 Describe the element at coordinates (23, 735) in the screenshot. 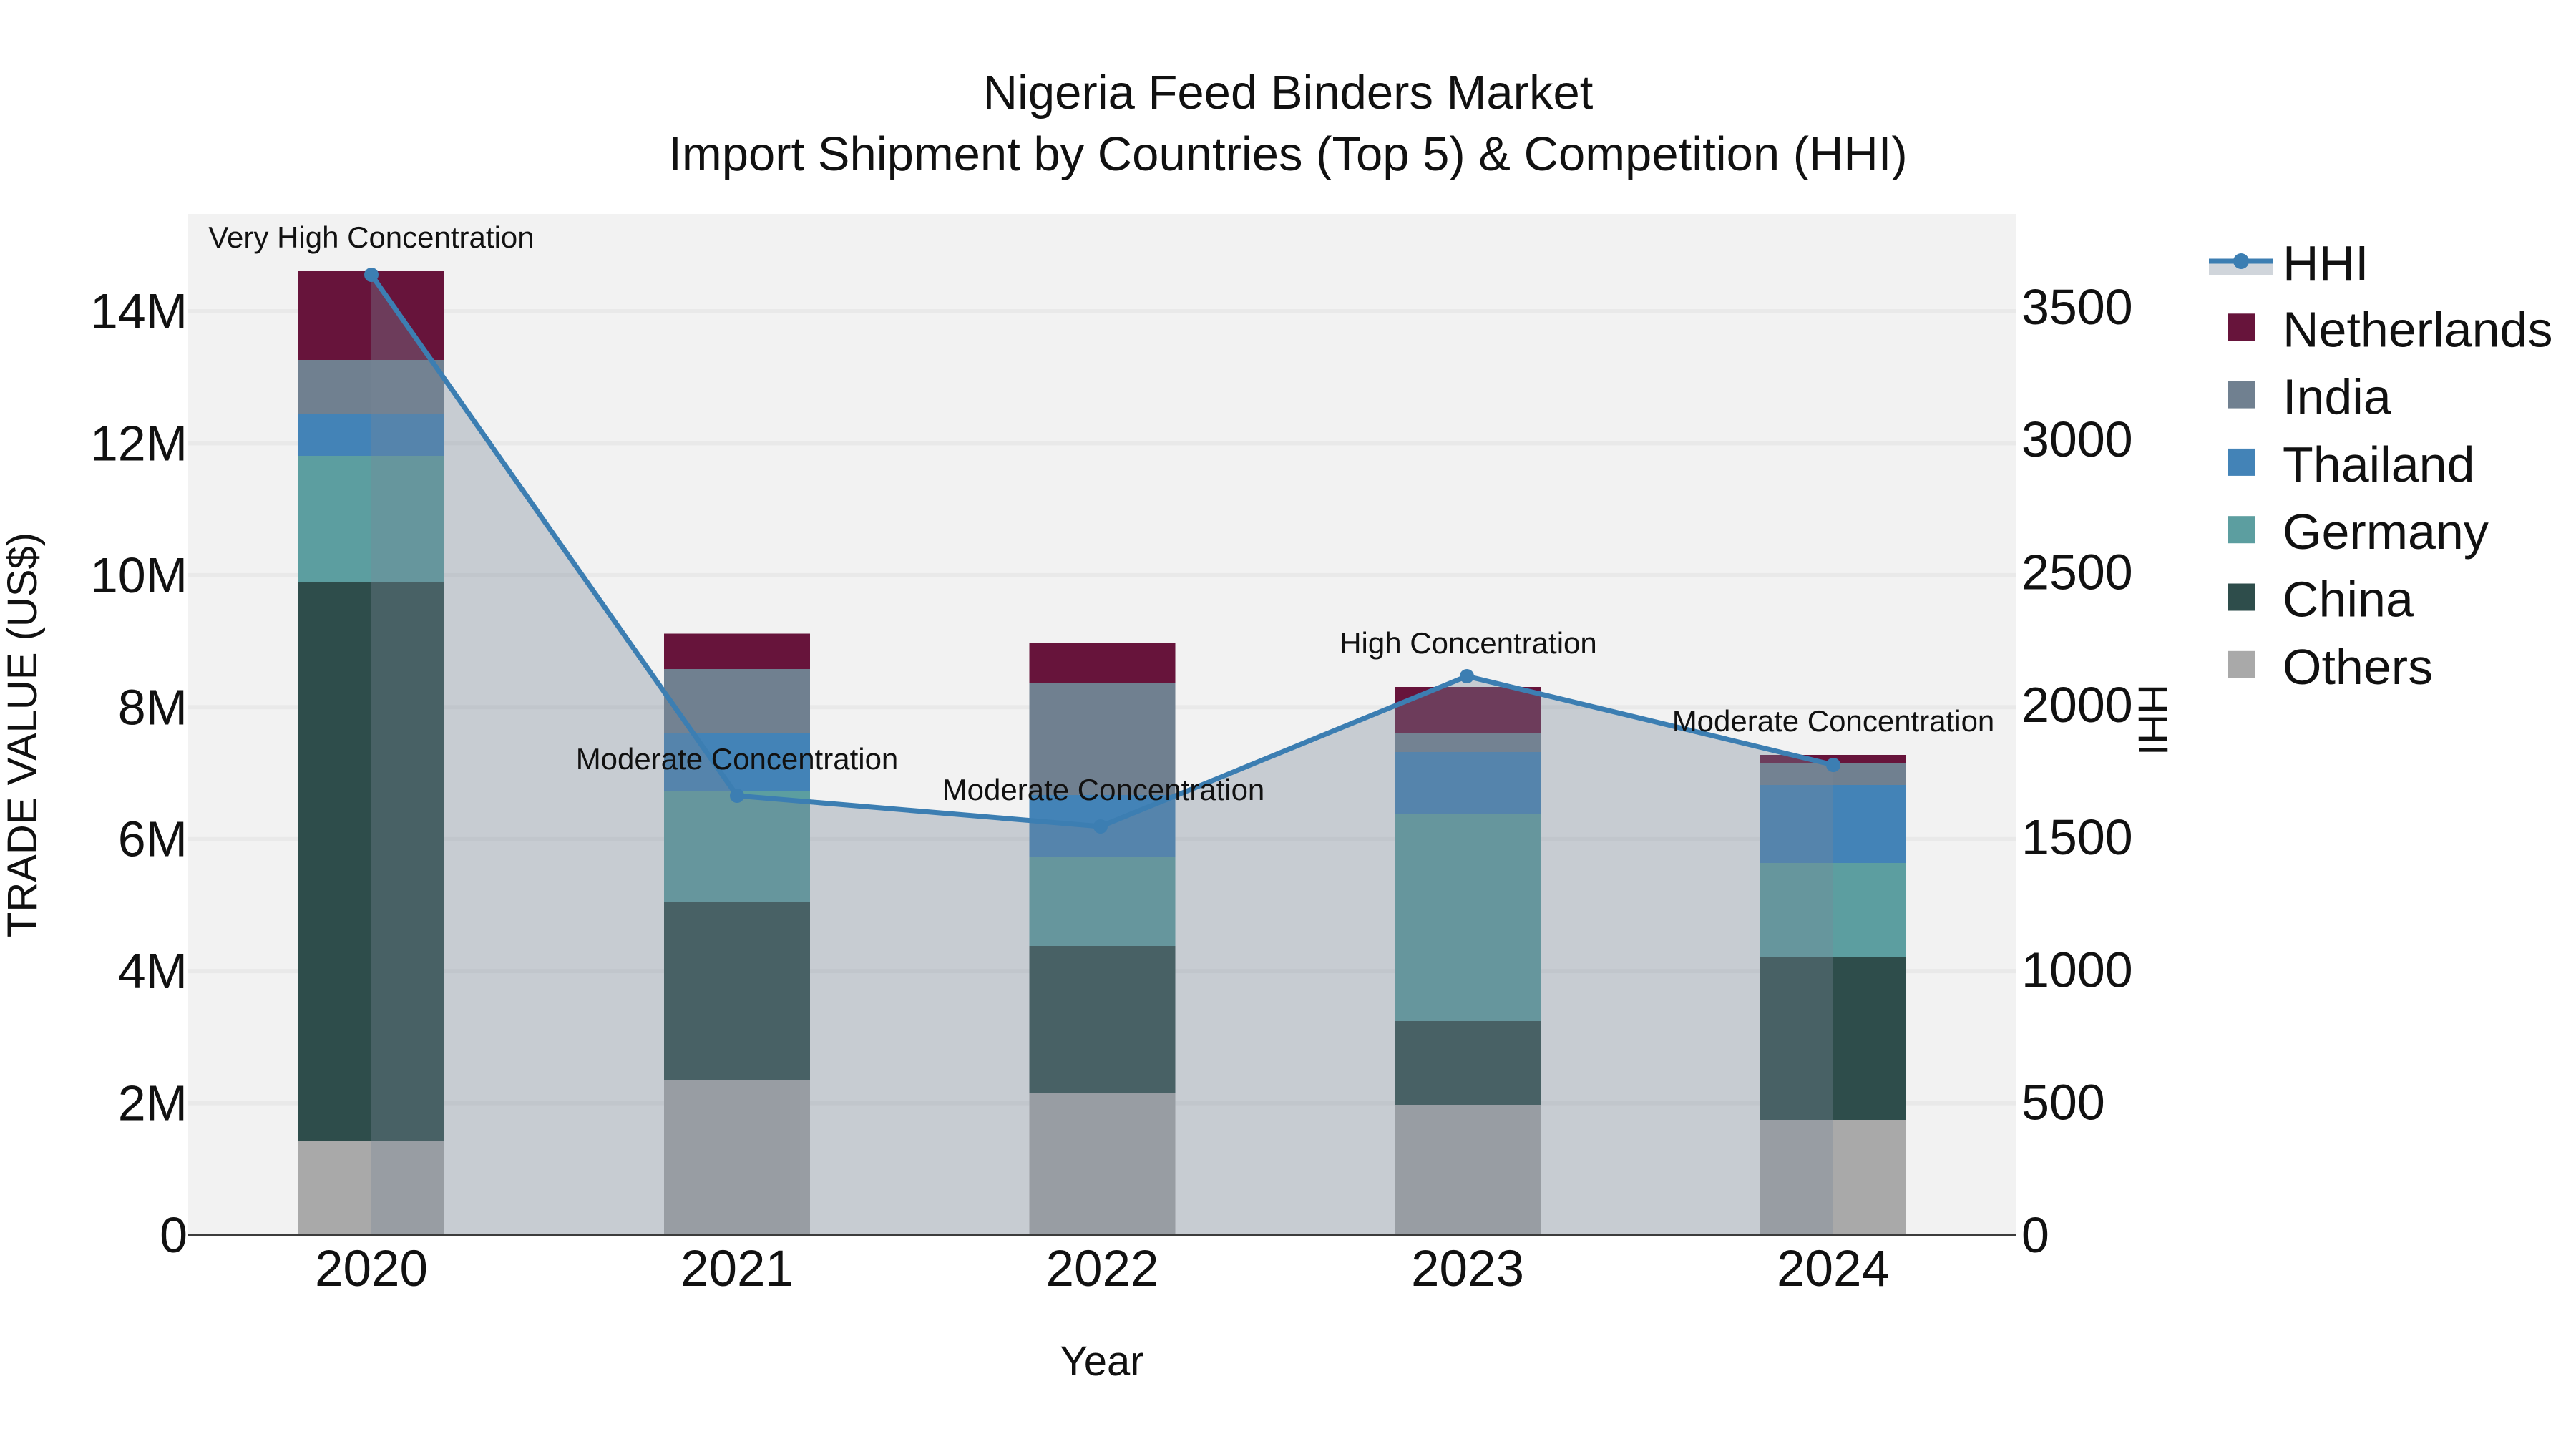

I see `svg-text: TRADE VALUE (US$)` at that location.